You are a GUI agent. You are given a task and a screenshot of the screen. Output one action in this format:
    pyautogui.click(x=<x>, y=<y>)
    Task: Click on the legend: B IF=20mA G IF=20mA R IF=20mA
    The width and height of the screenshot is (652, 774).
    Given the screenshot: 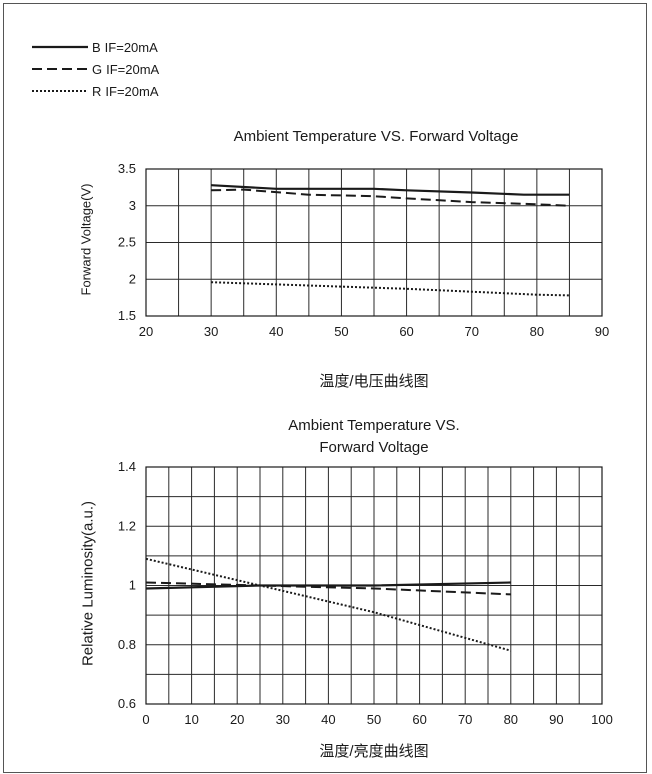 What is the action you would take?
    pyautogui.click(x=95, y=69)
    